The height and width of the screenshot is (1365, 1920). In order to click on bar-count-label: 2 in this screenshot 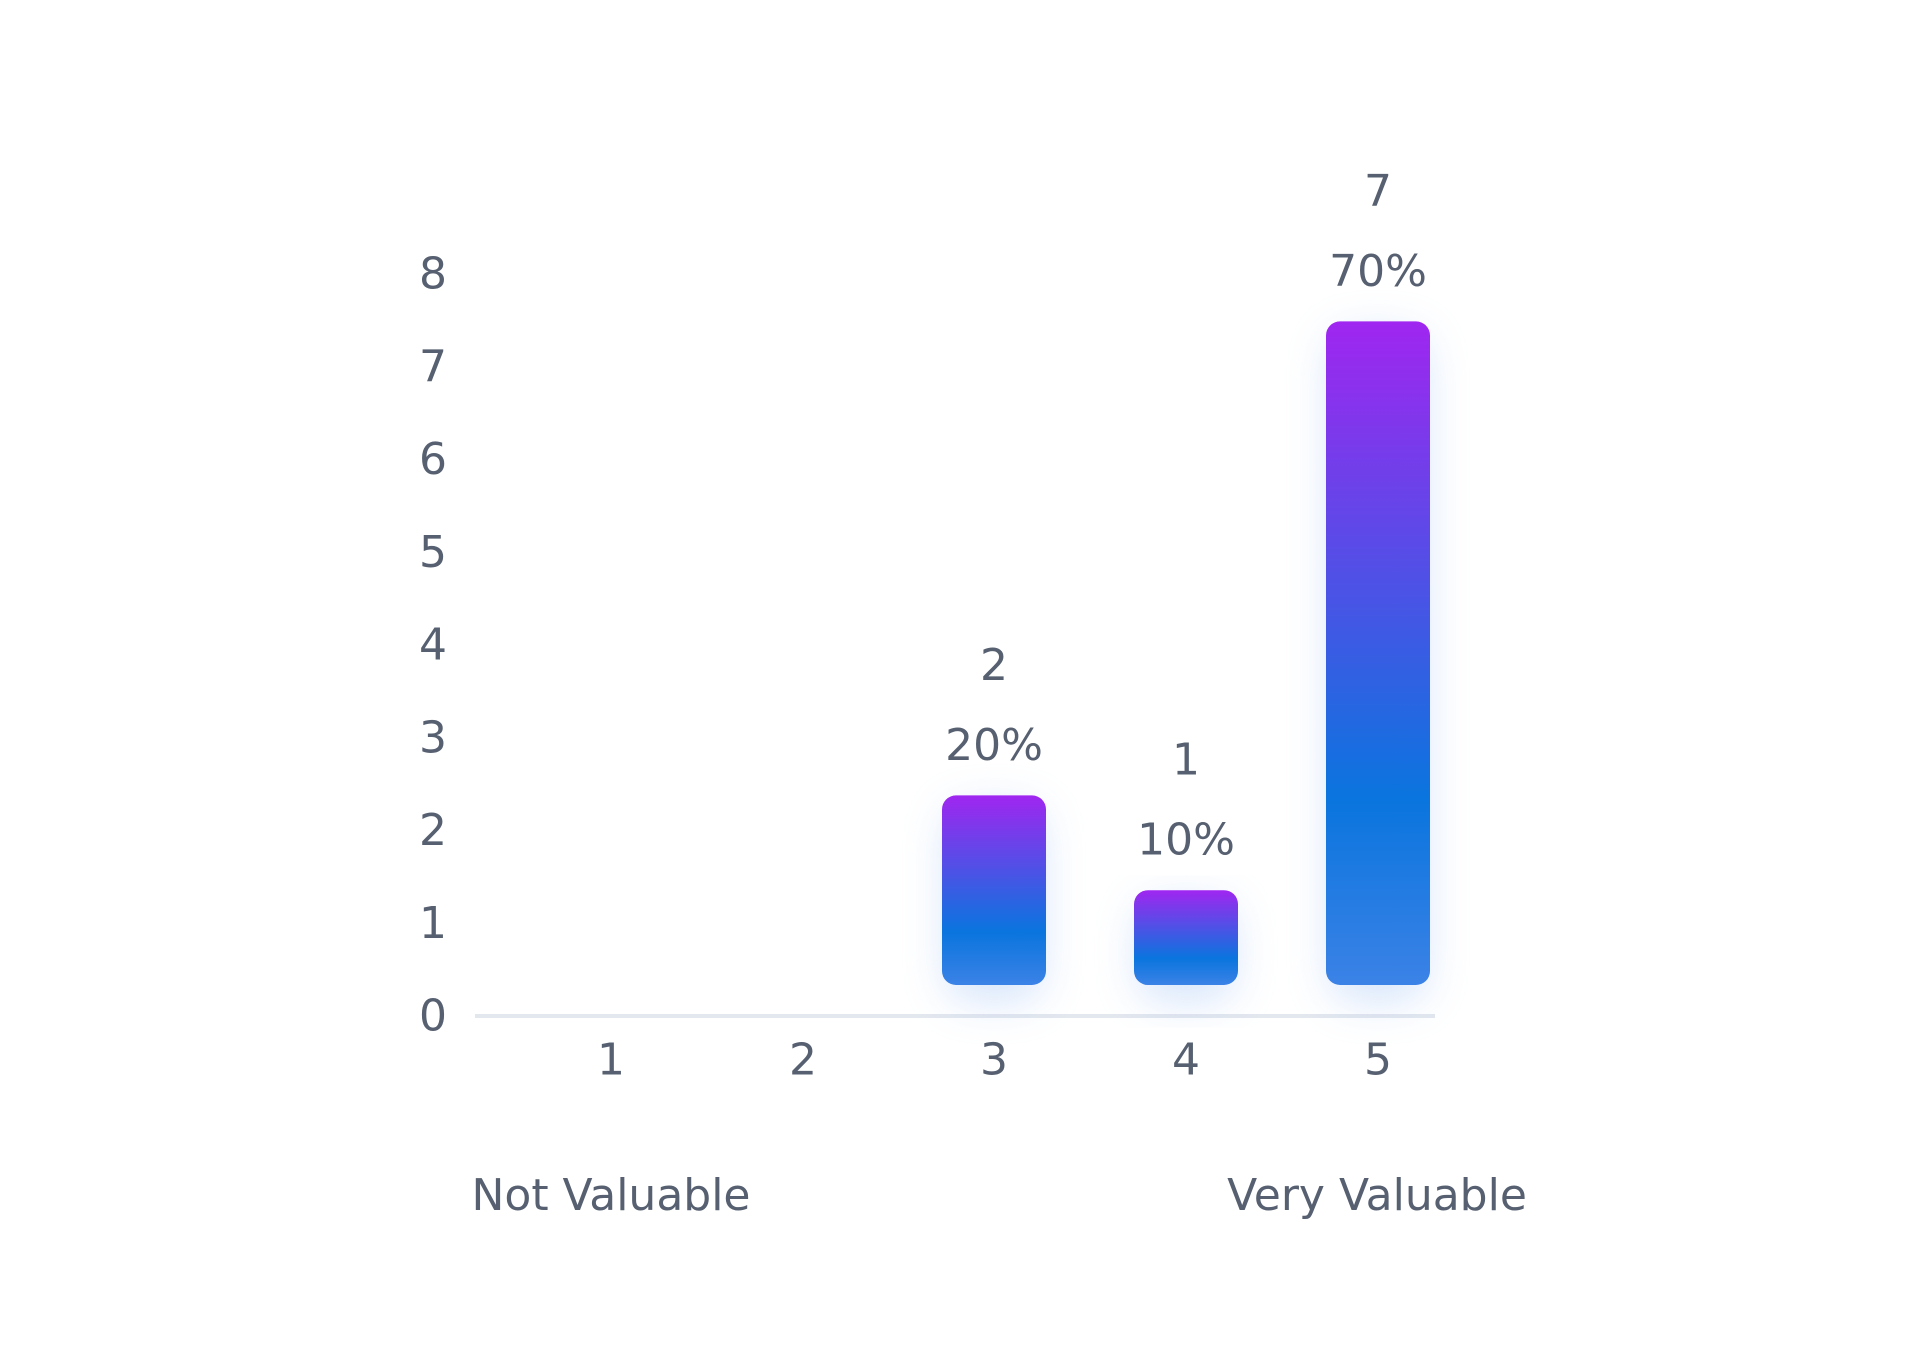, I will do `click(994, 665)`.